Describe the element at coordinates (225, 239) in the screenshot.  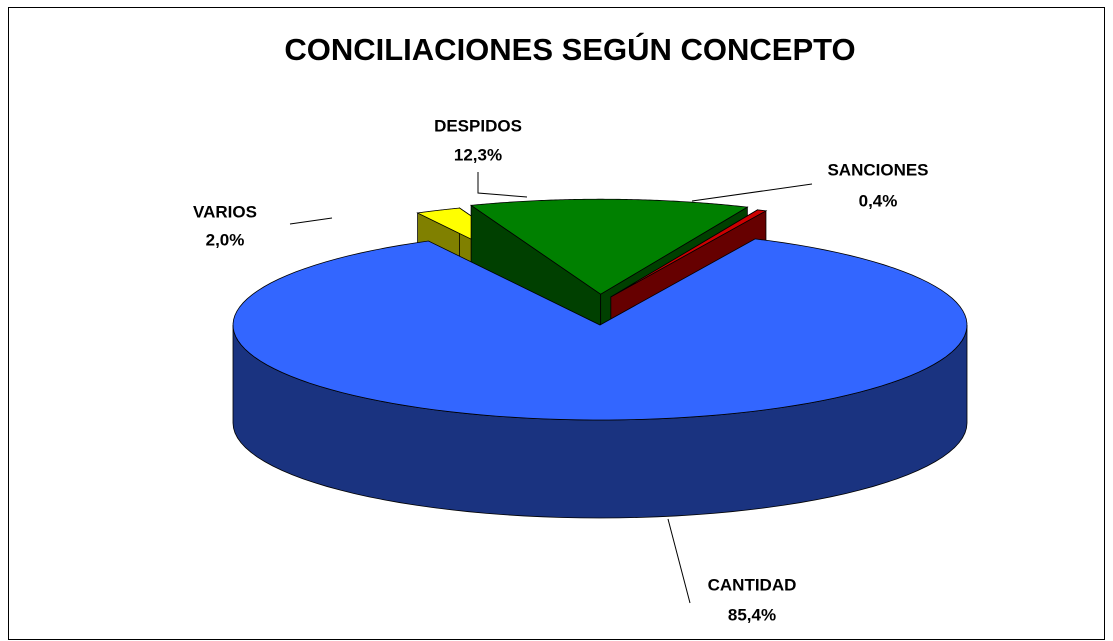
I see `slice-value-label: 2,0%` at that location.